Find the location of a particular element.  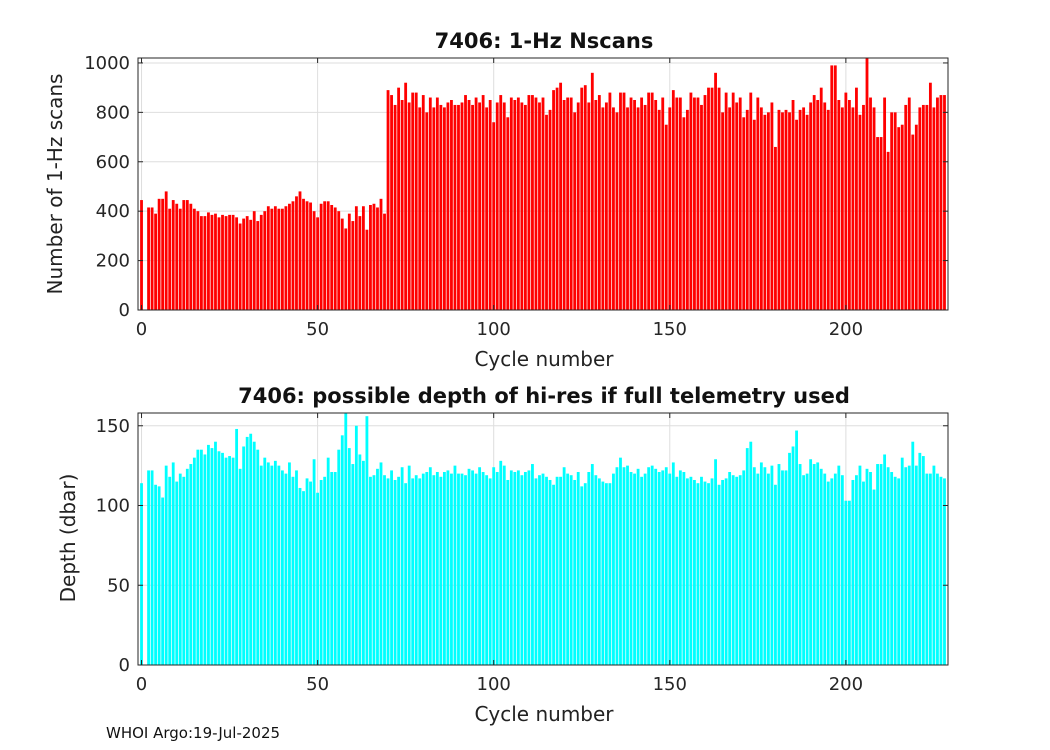

nscans-chart-xlabel: Cycle number is located at coordinates (544, 359).